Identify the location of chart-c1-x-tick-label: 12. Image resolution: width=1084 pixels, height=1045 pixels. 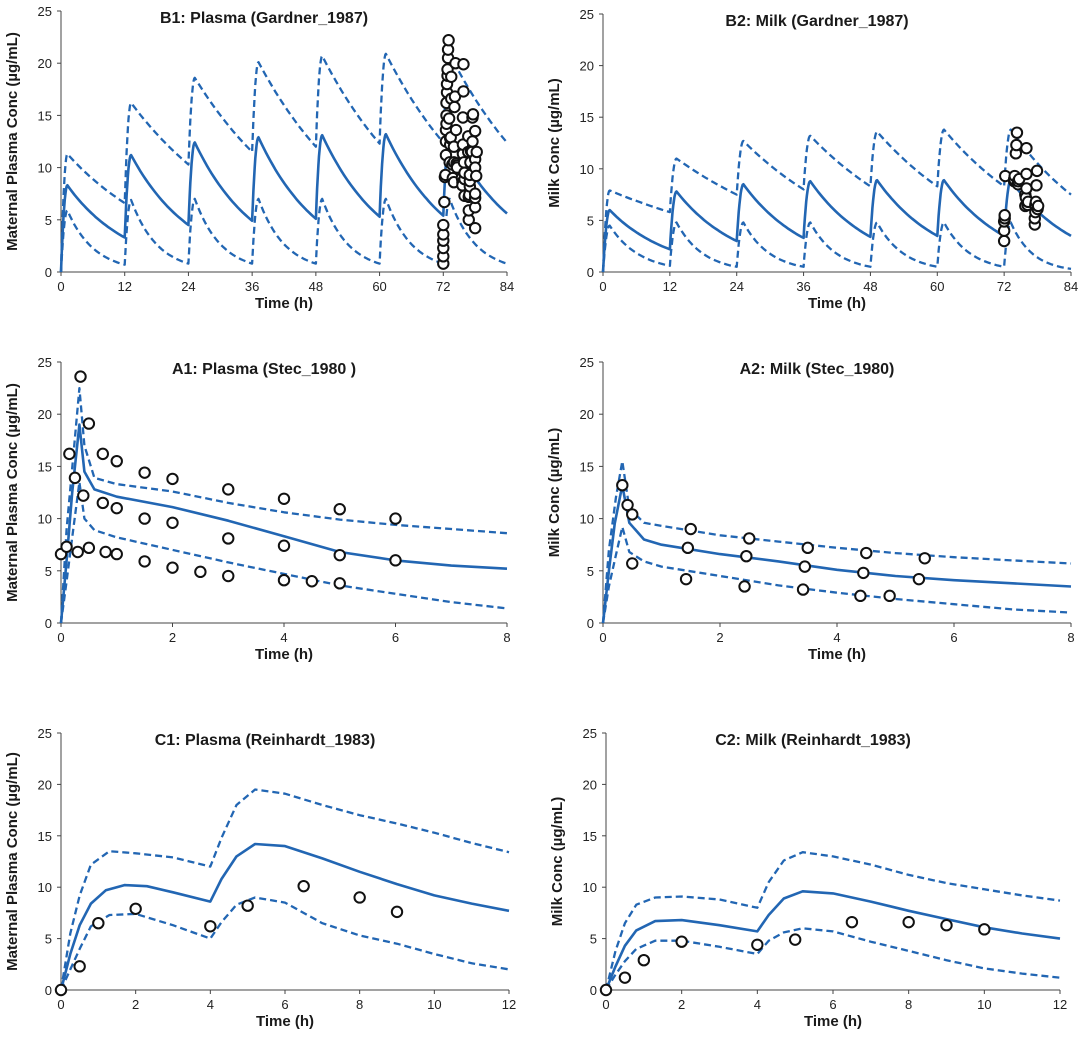
(509, 1004).